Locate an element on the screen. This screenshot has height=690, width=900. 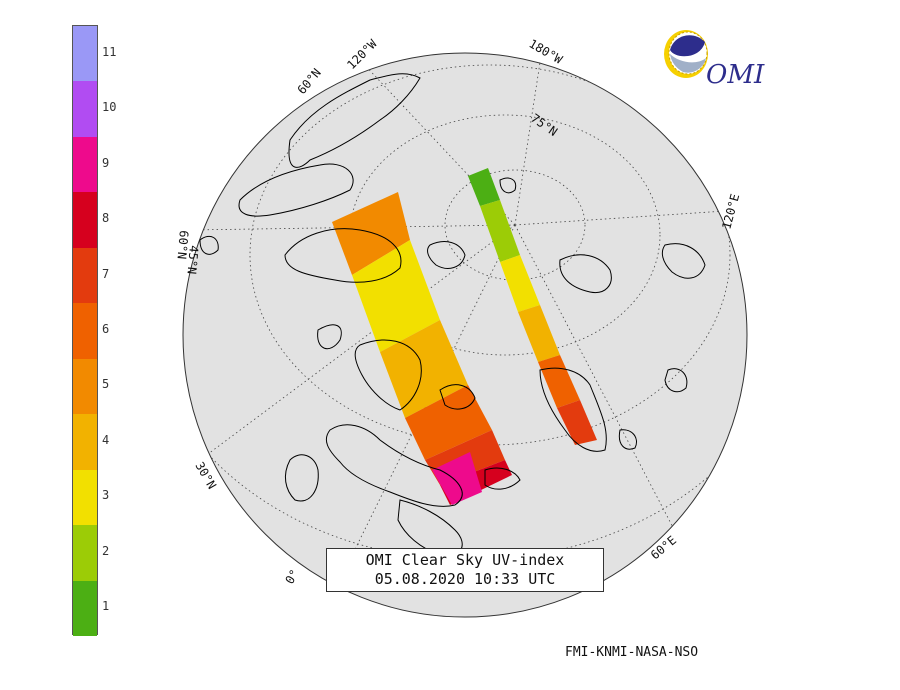
colorbar-label: 8 is located at coordinates (106, 218).